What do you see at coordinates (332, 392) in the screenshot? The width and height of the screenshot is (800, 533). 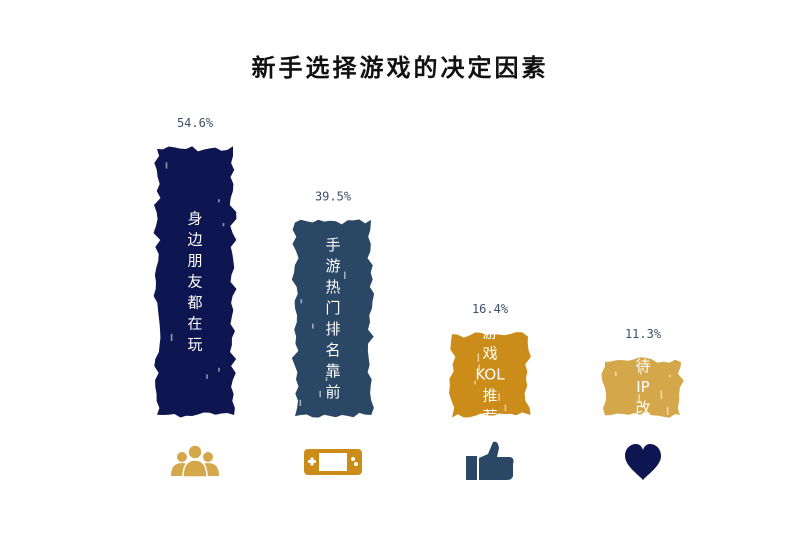 I see `bar-label: 前` at bounding box center [332, 392].